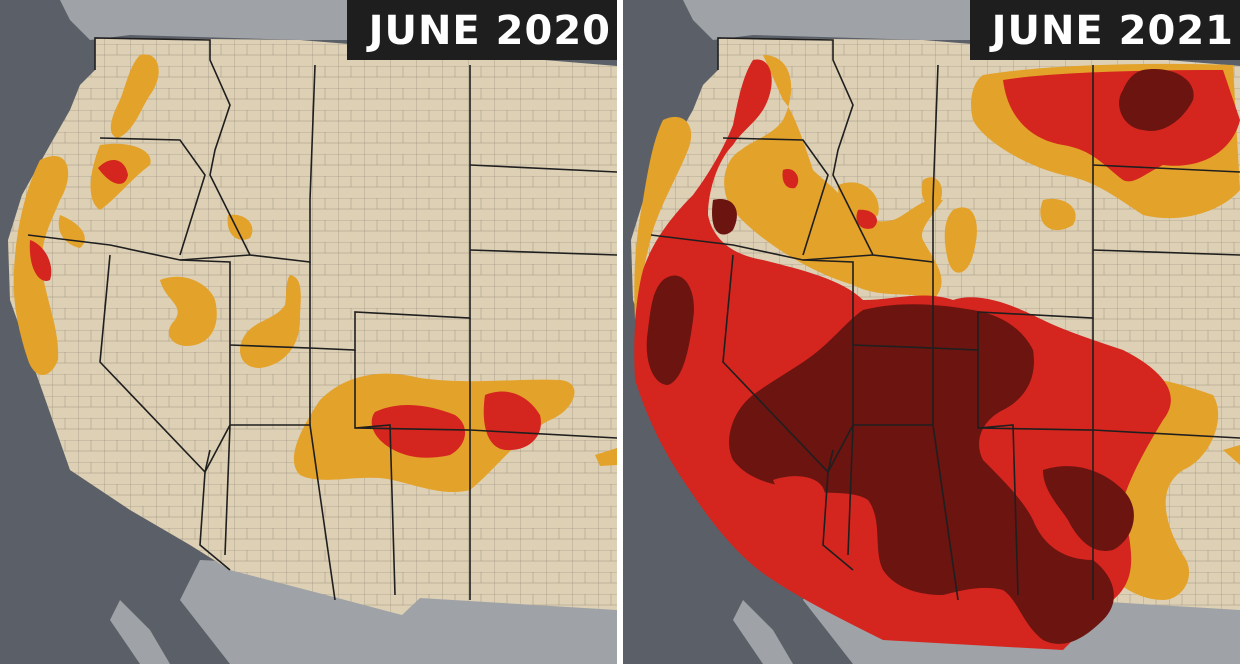  I want to click on panel-label-2021: JUNE 2021, so click(1104, 30).